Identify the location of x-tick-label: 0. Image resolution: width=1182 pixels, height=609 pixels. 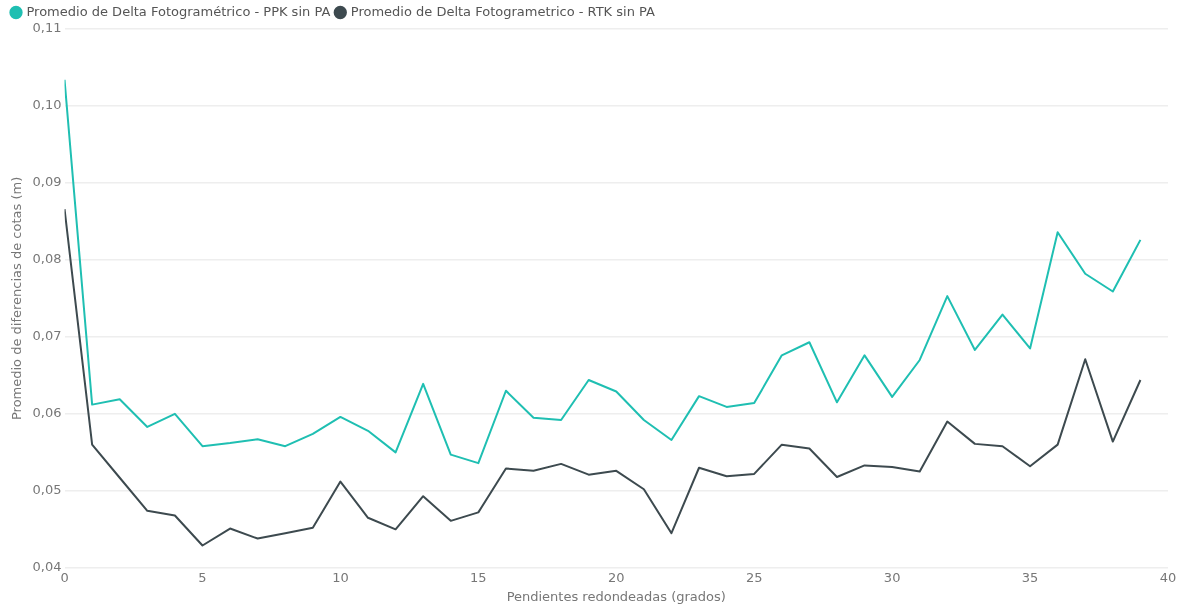
(64, 577).